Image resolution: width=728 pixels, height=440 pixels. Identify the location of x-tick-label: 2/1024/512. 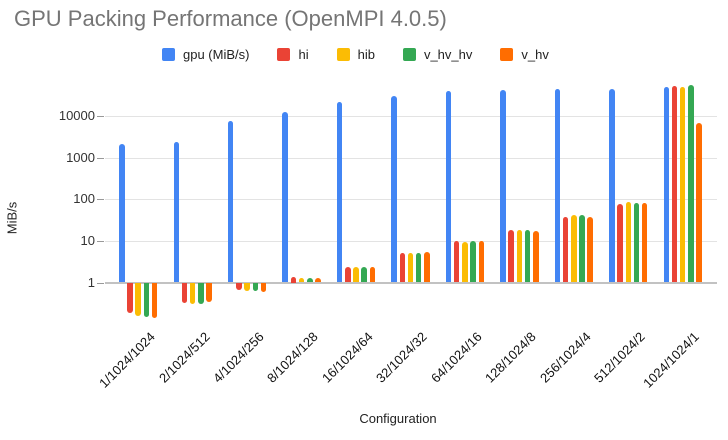
(184, 357).